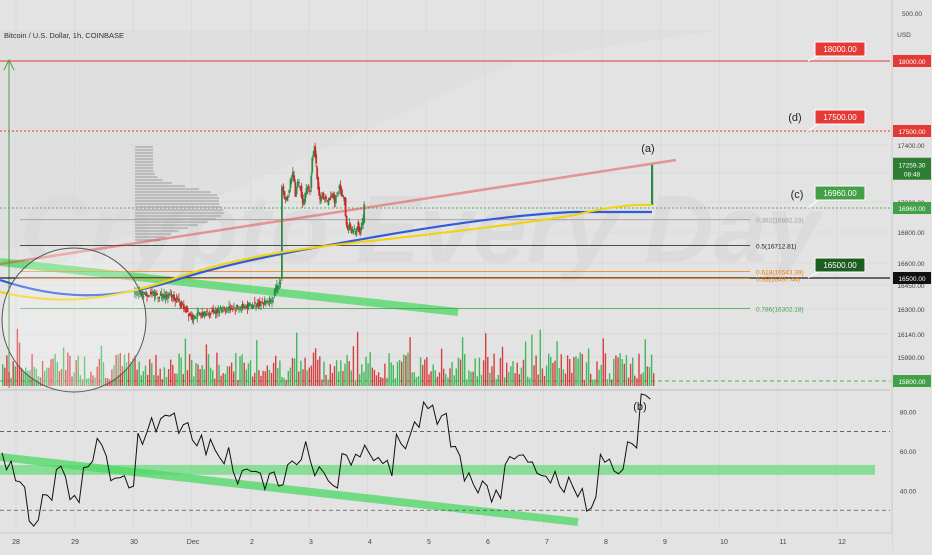 The width and height of the screenshot is (932, 555). I want to click on time-tick-label: 4, so click(370, 542).